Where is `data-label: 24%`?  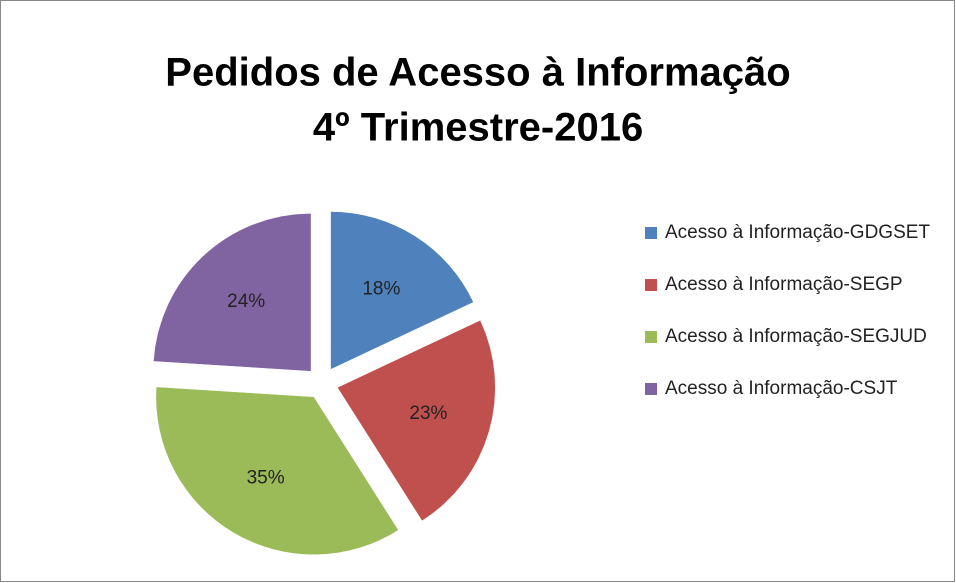 data-label: 24% is located at coordinates (246, 301).